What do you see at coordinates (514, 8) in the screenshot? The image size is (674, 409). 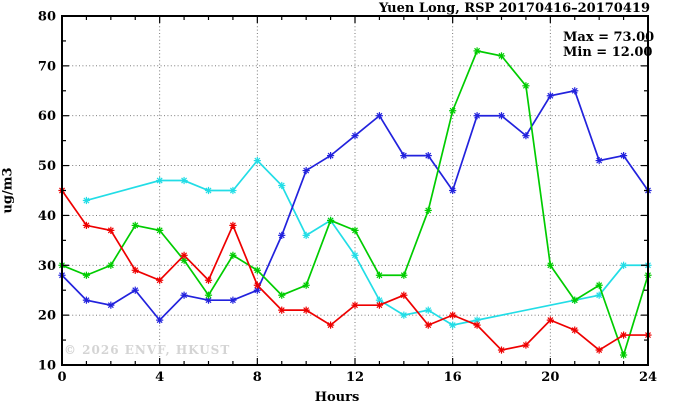 I see `chart-title: Yuen Long, RSP 20170416–20170419` at bounding box center [514, 8].